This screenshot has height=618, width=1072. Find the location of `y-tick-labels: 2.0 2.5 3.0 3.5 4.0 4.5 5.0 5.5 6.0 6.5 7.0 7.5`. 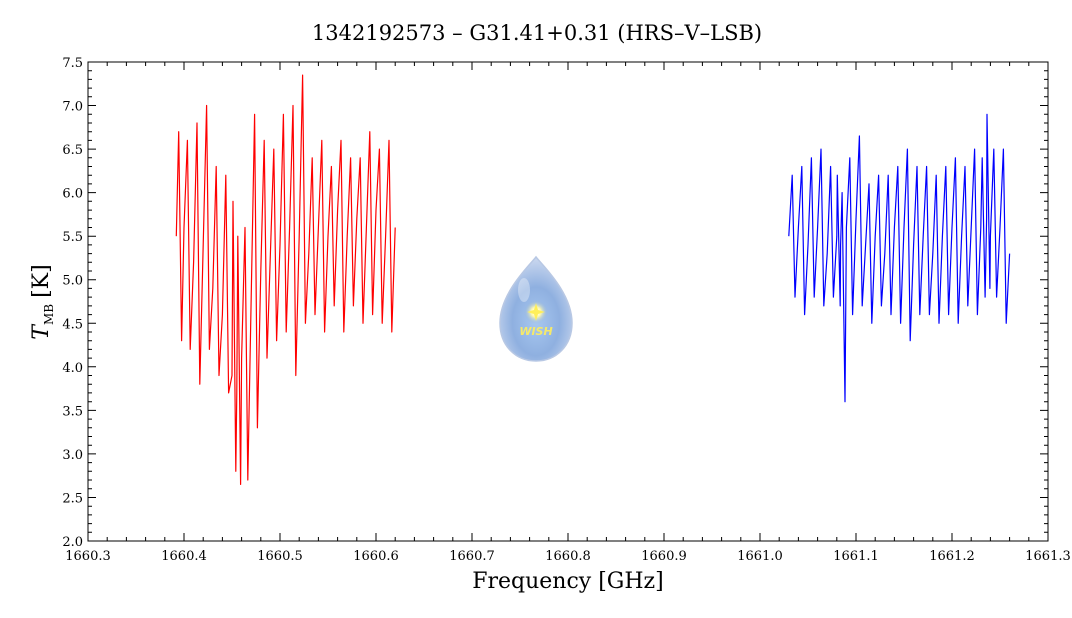

y-tick-labels: 2.0 2.5 3.0 3.5 4.0 4.5 5.0 5.5 6.0 6.5 7.0 7.5 is located at coordinates (72, 303).